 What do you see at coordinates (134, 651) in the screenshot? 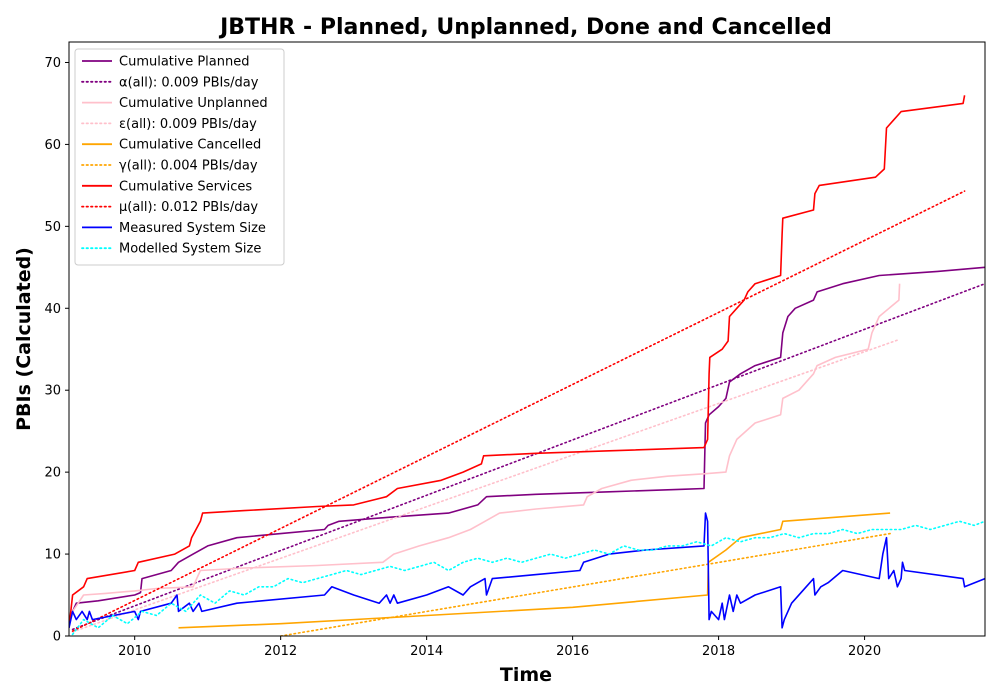
I see `x-tick-label: 2010` at bounding box center [134, 651].